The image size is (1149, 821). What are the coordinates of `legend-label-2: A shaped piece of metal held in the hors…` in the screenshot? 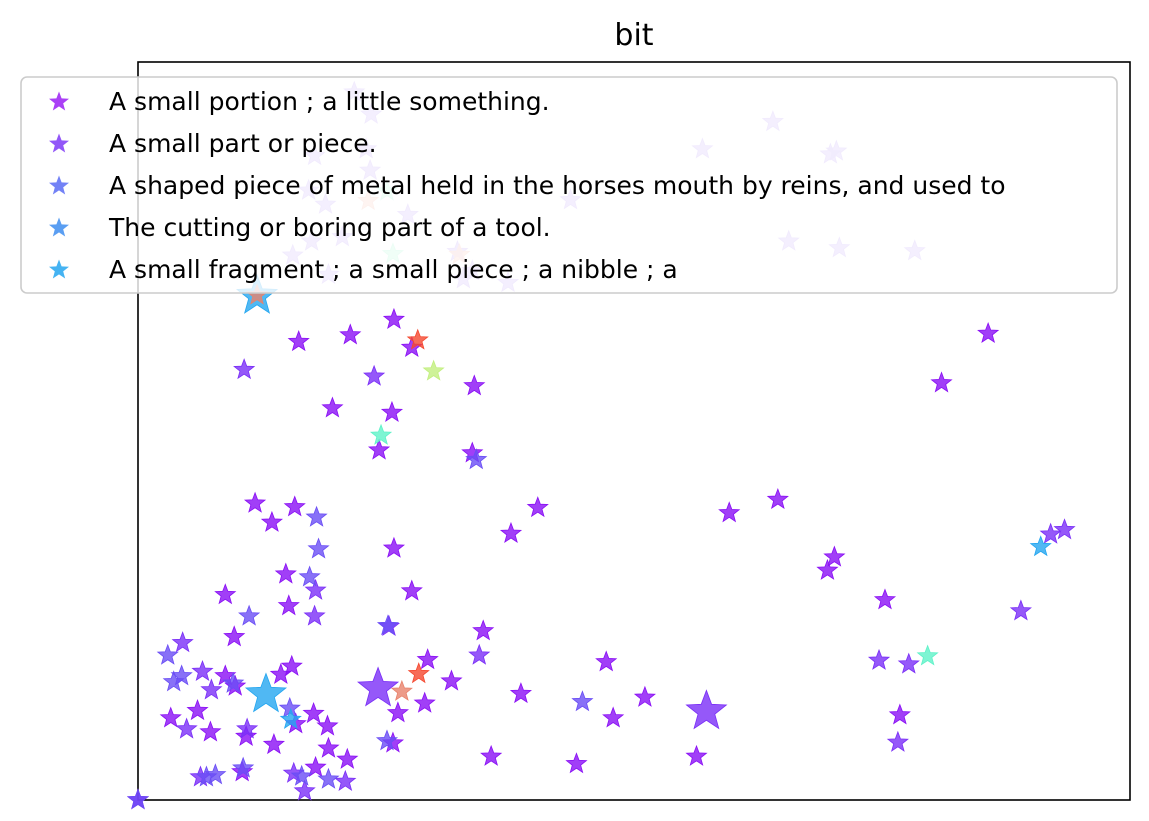 It's located at (557, 185).